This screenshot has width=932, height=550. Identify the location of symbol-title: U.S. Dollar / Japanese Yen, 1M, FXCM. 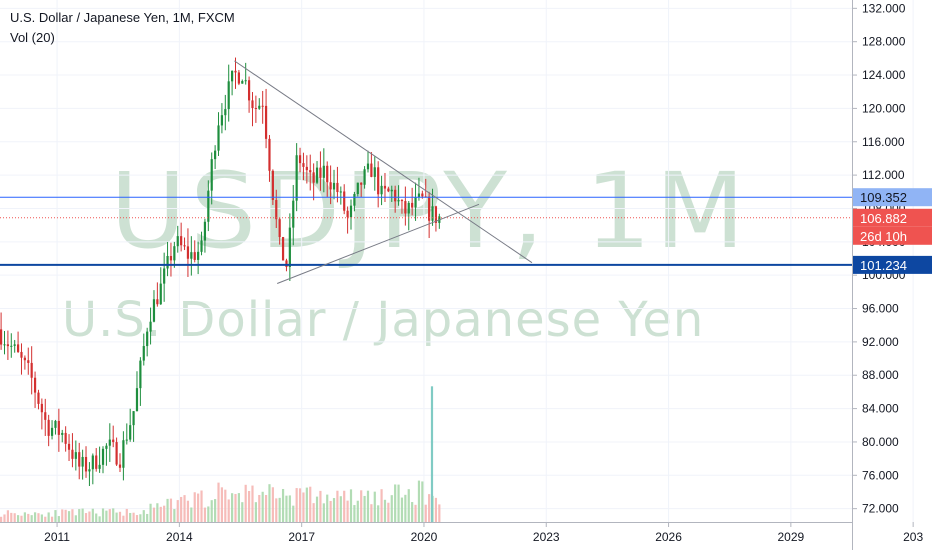
(122, 17).